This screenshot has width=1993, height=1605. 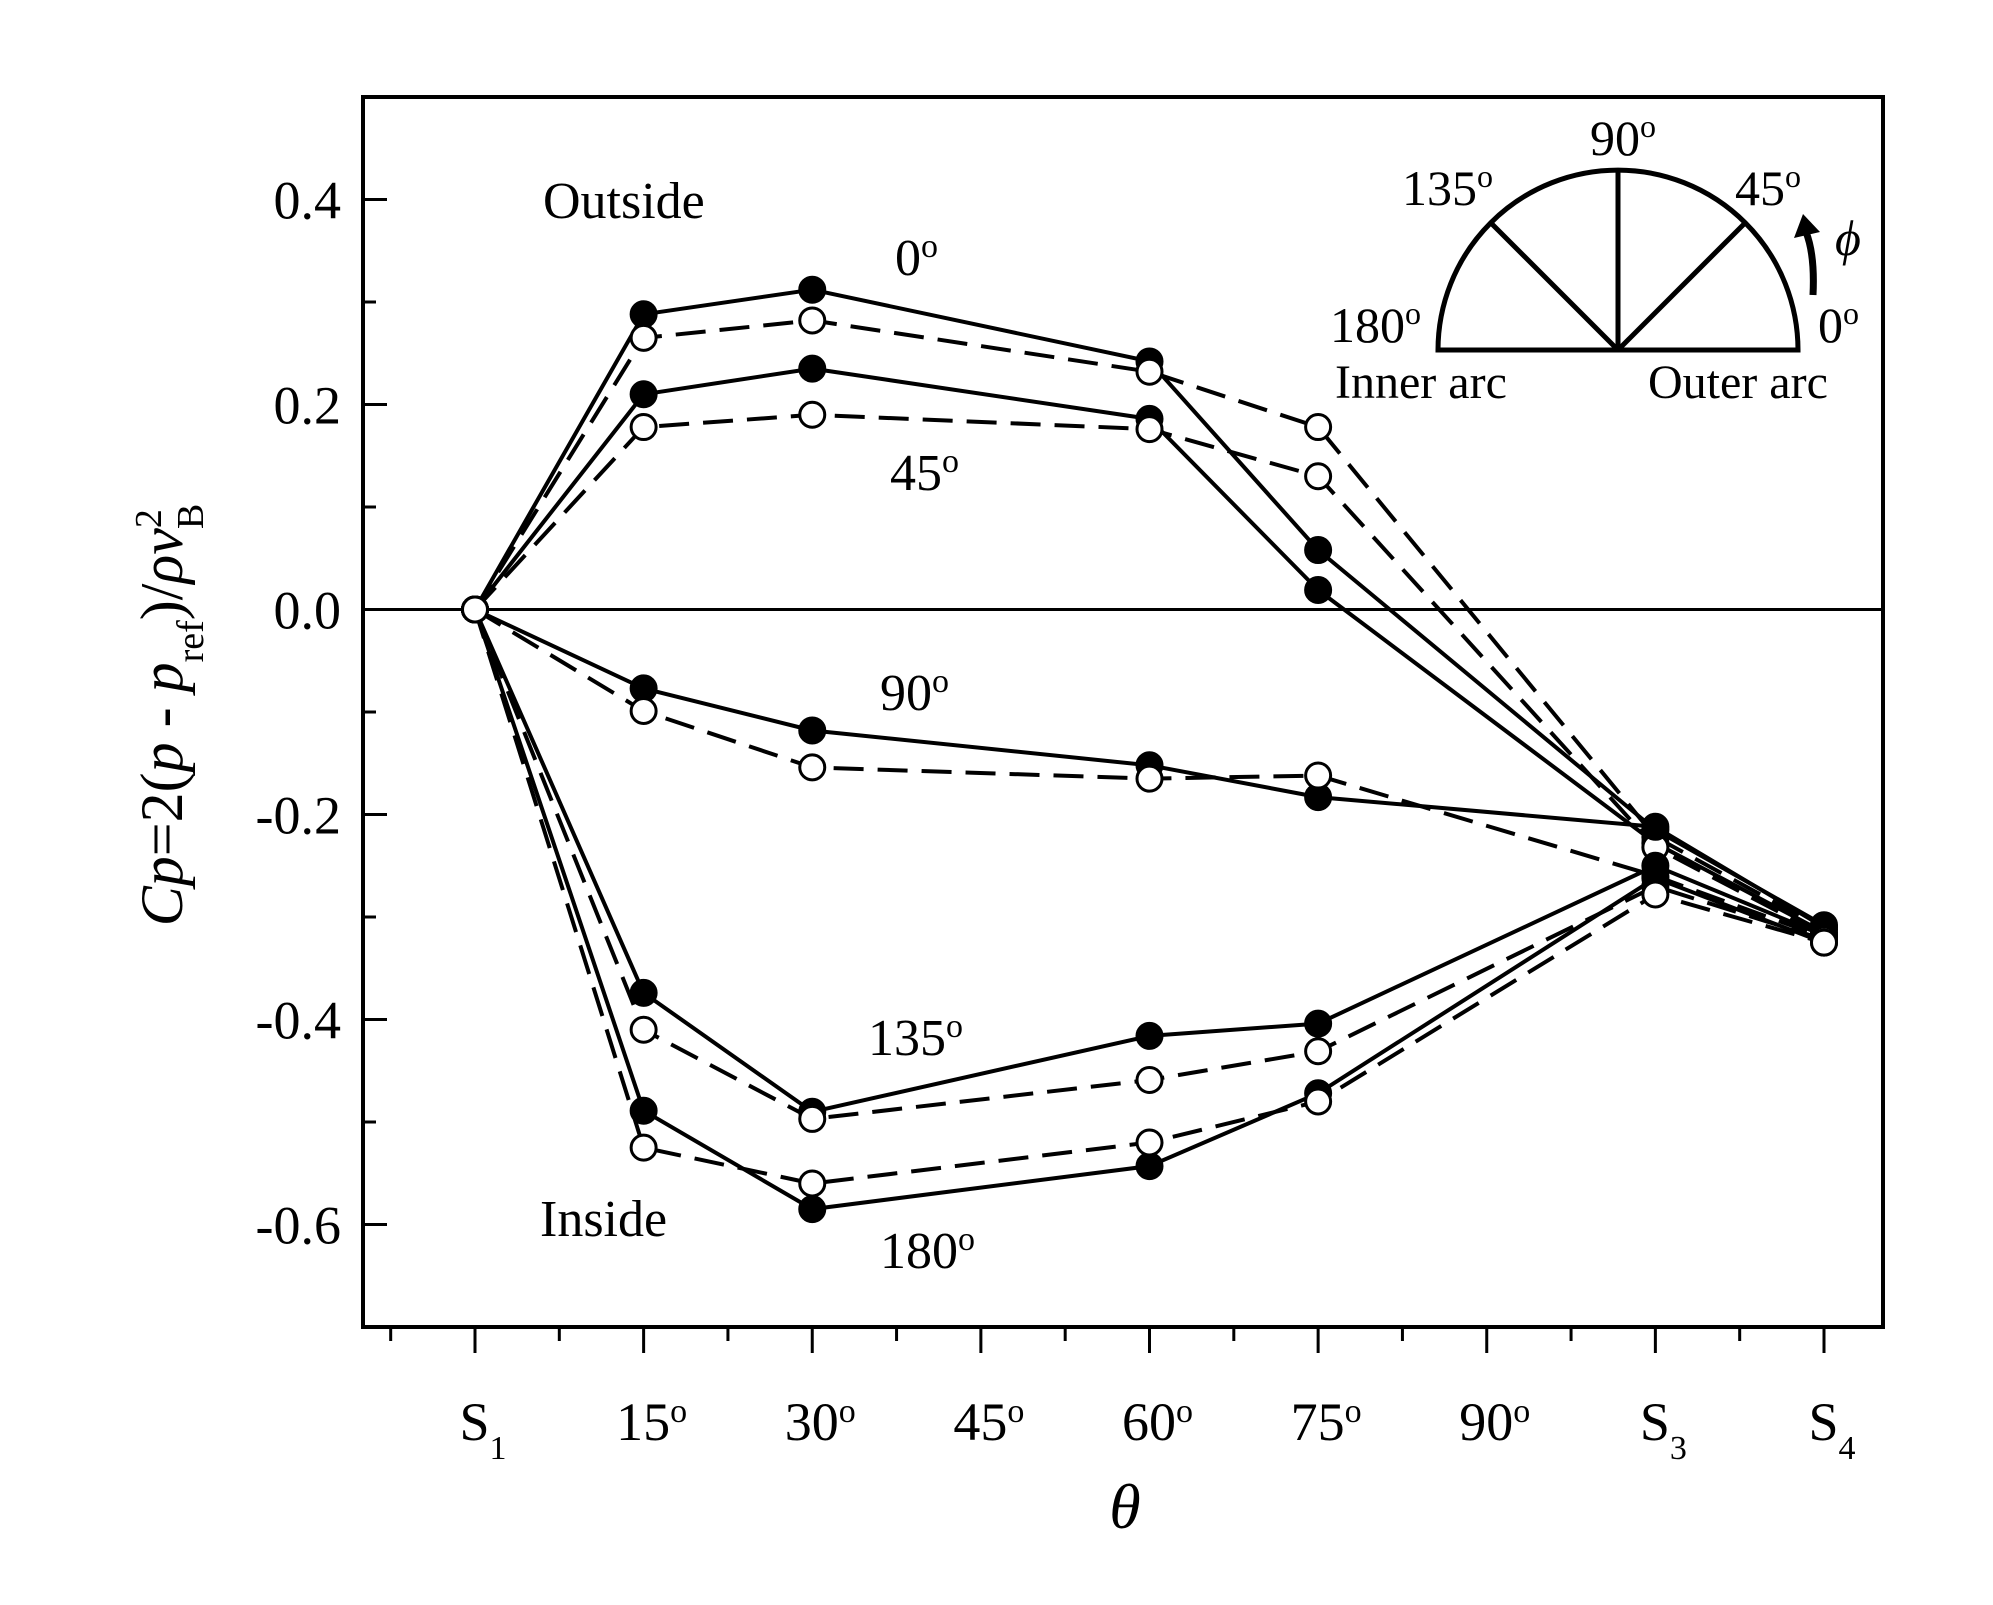 I want to click on x-tick-label: 60o, so click(x=1157, y=1422).